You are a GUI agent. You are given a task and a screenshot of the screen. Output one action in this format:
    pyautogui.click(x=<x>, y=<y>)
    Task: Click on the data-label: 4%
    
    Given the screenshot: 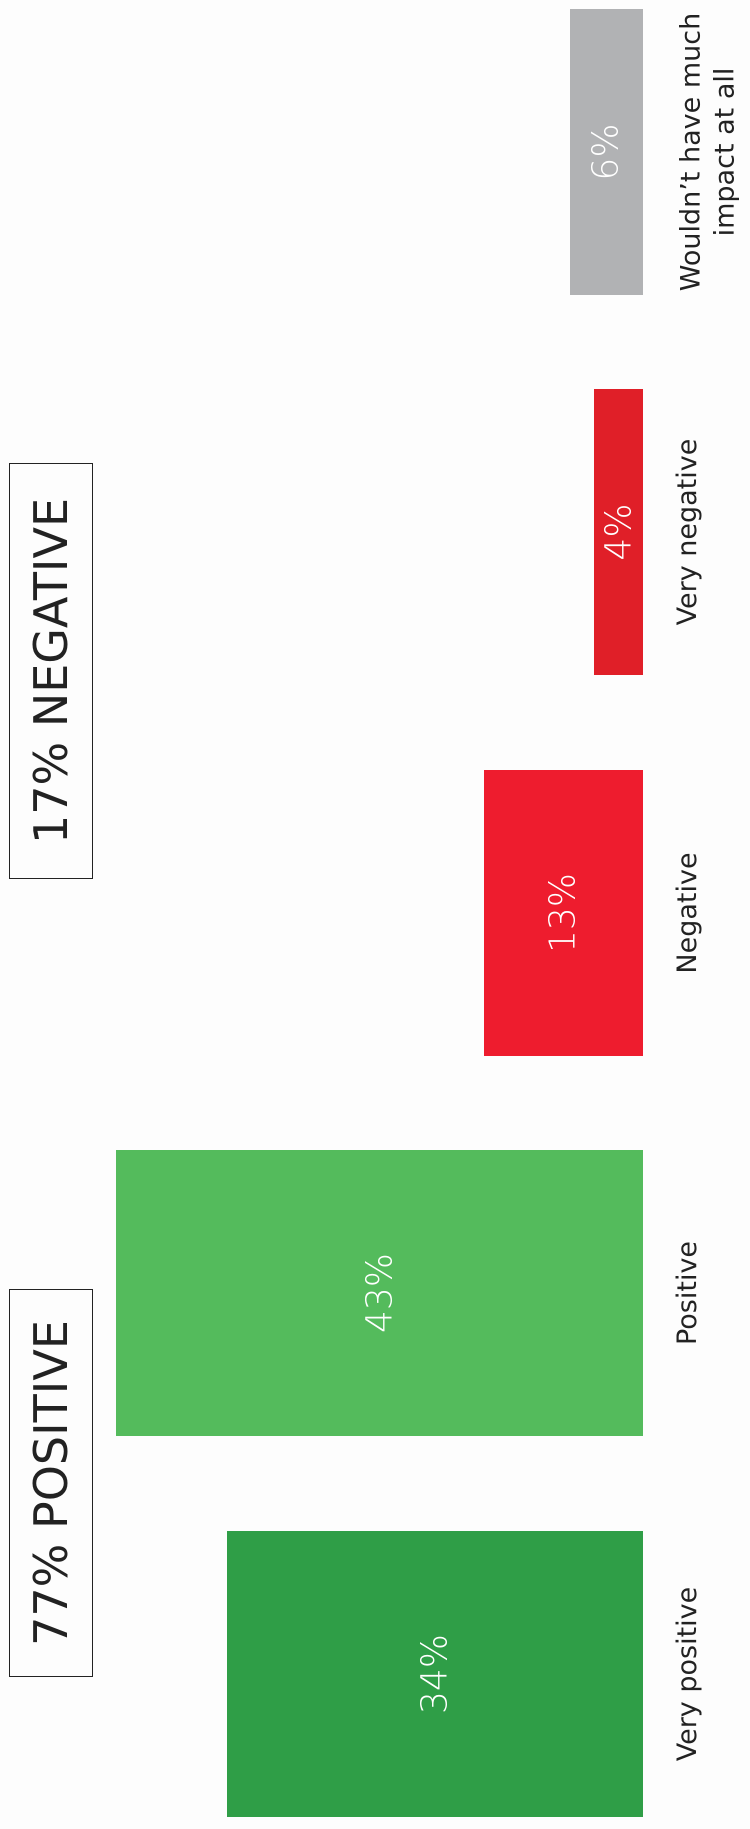 What is the action you would take?
    pyautogui.click(x=618, y=532)
    